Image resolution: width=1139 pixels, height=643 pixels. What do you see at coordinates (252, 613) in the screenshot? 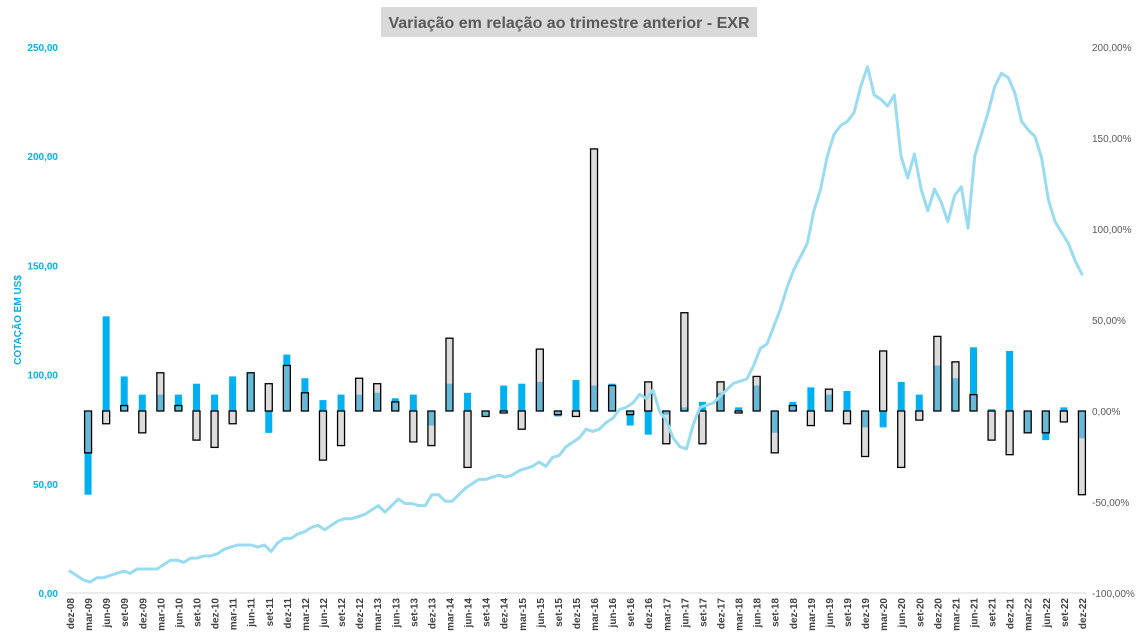
I see `x-tick-label: jun-11` at bounding box center [252, 613].